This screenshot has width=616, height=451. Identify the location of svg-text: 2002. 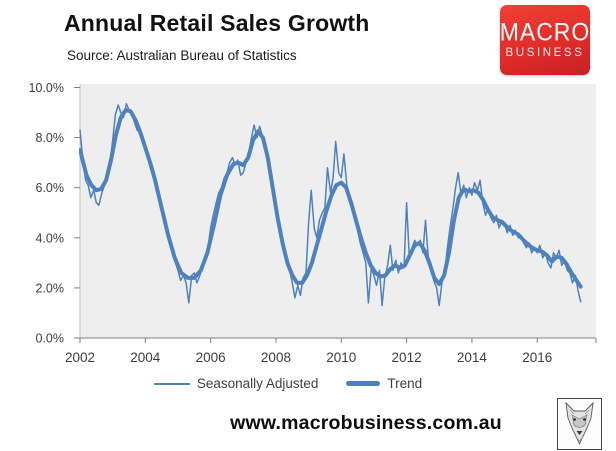
(80, 357).